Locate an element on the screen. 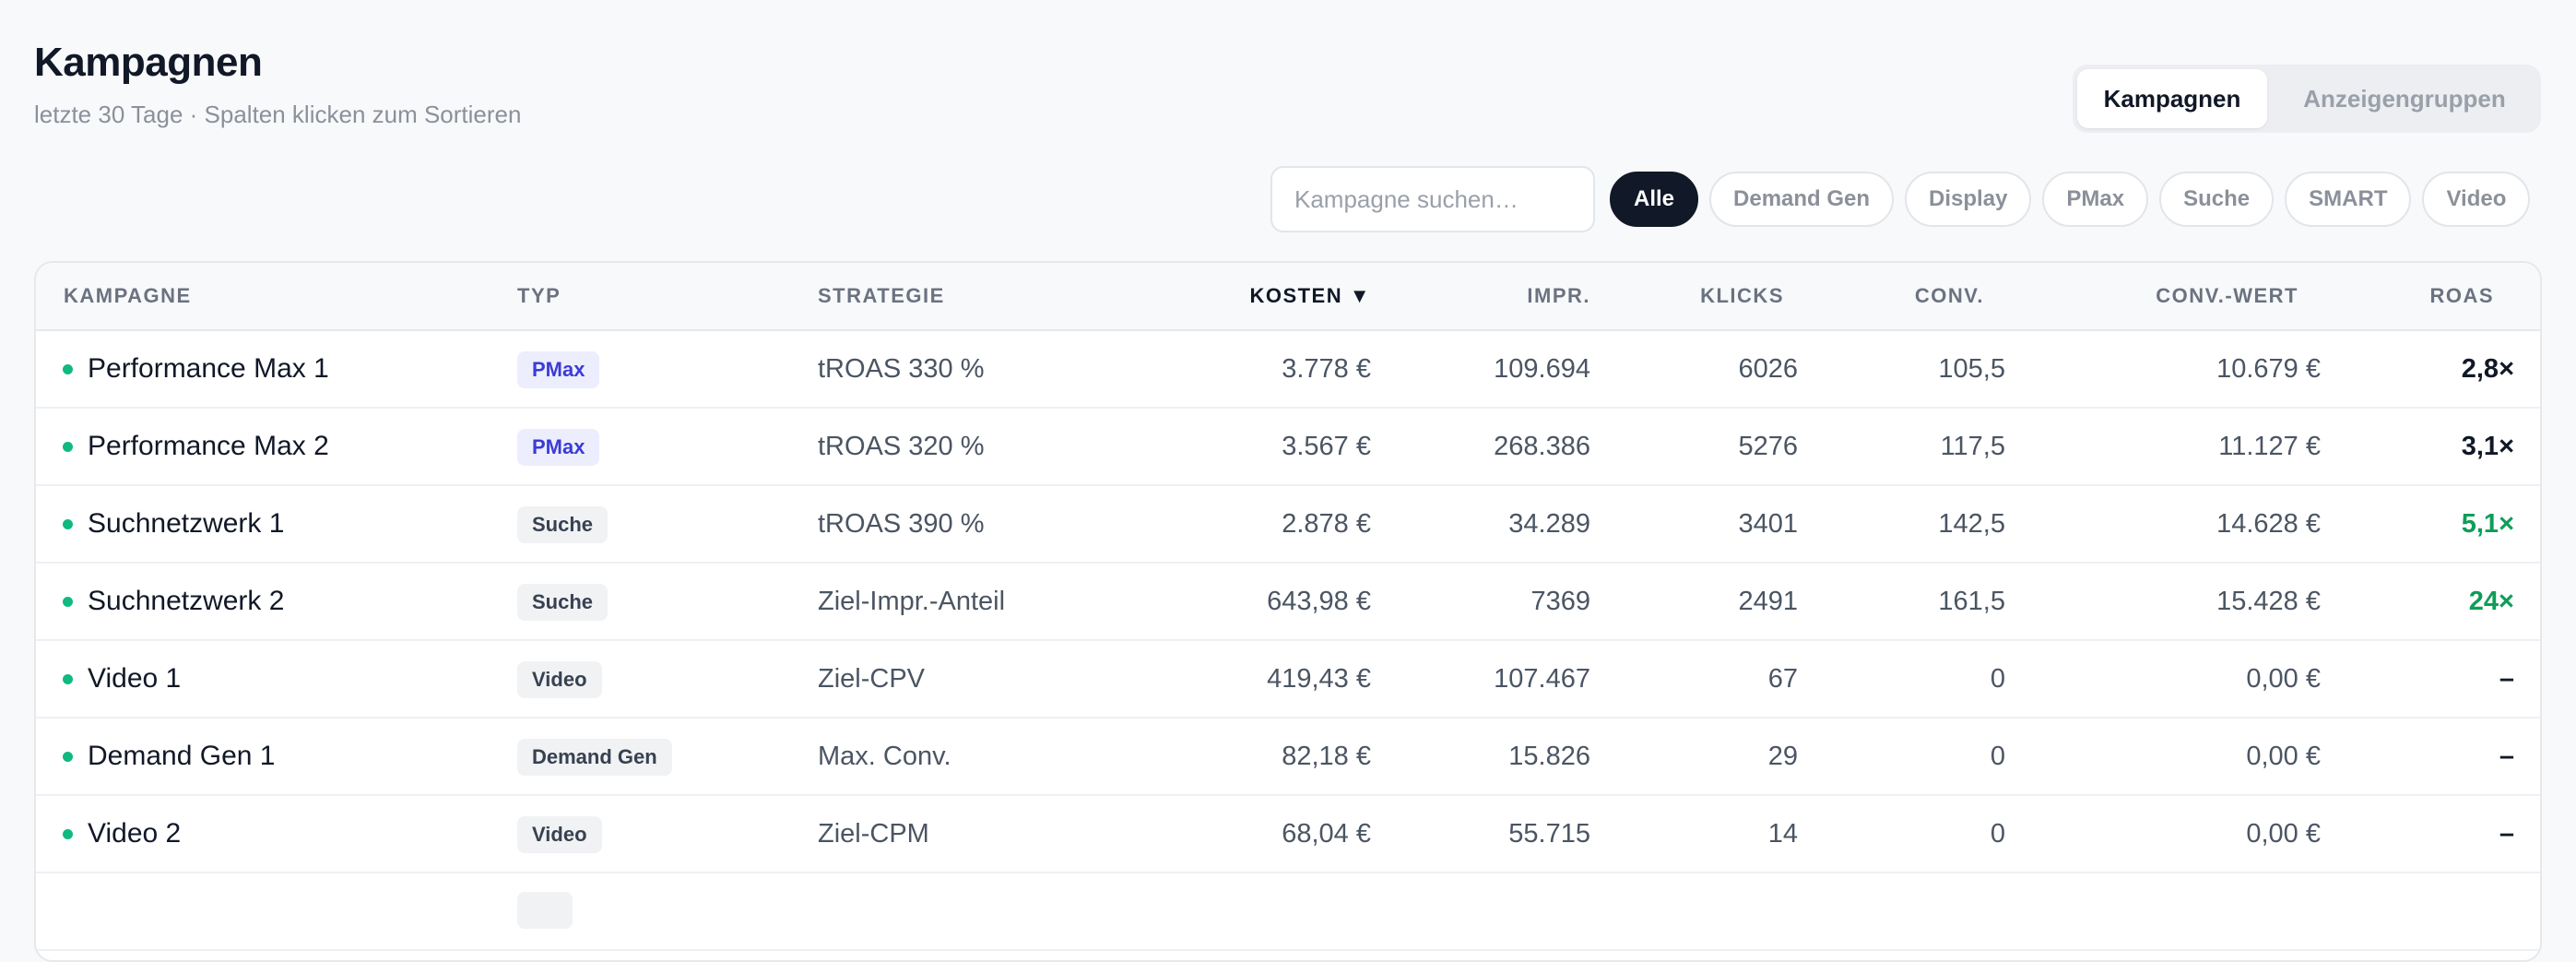 The height and width of the screenshot is (962, 2576). bid-strategy: Ziel-Impr.-Anteil is located at coordinates (912, 602).